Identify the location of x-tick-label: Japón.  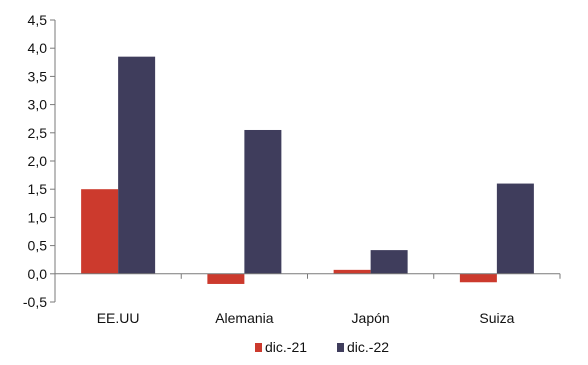
(371, 318).